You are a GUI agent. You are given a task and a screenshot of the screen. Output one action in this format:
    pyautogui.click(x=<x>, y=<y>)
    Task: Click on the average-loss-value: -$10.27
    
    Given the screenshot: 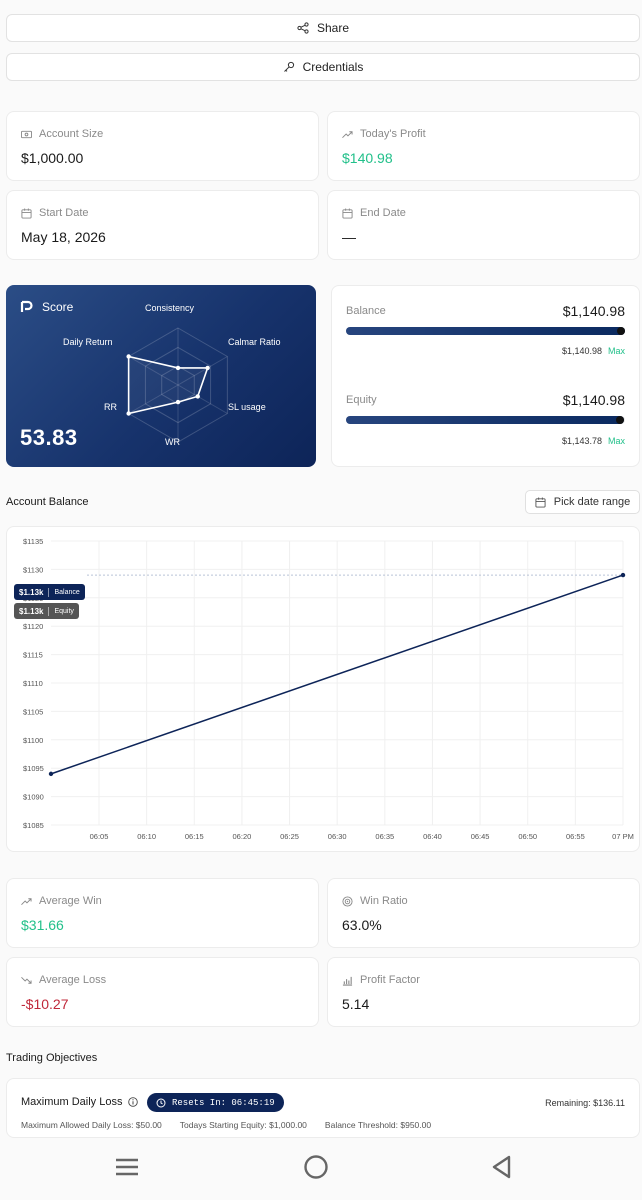 What is the action you would take?
    pyautogui.click(x=45, y=1004)
    